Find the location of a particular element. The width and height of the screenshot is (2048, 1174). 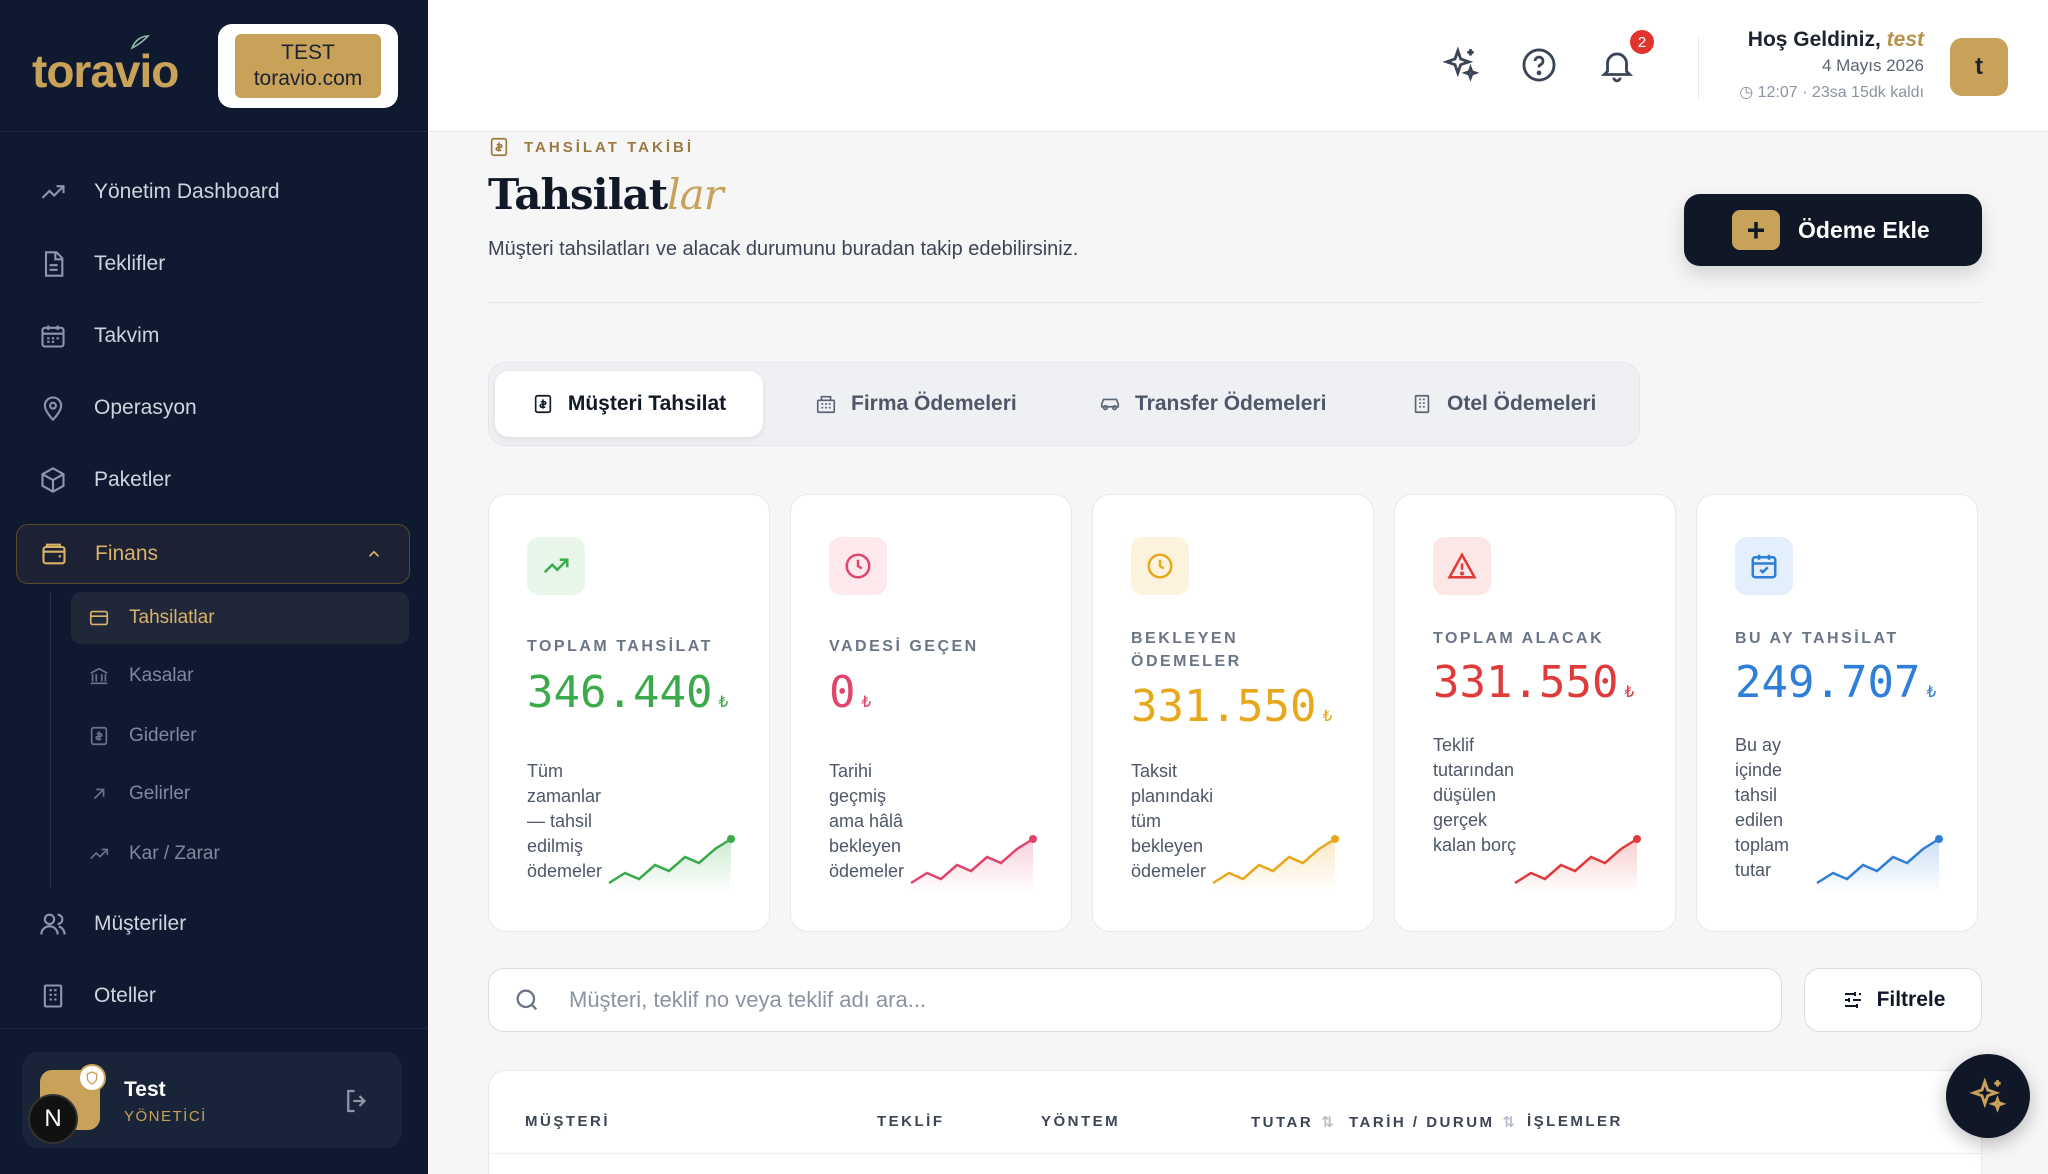

stat-label: TOPLAM TAHSİLAT is located at coordinates (620, 646).